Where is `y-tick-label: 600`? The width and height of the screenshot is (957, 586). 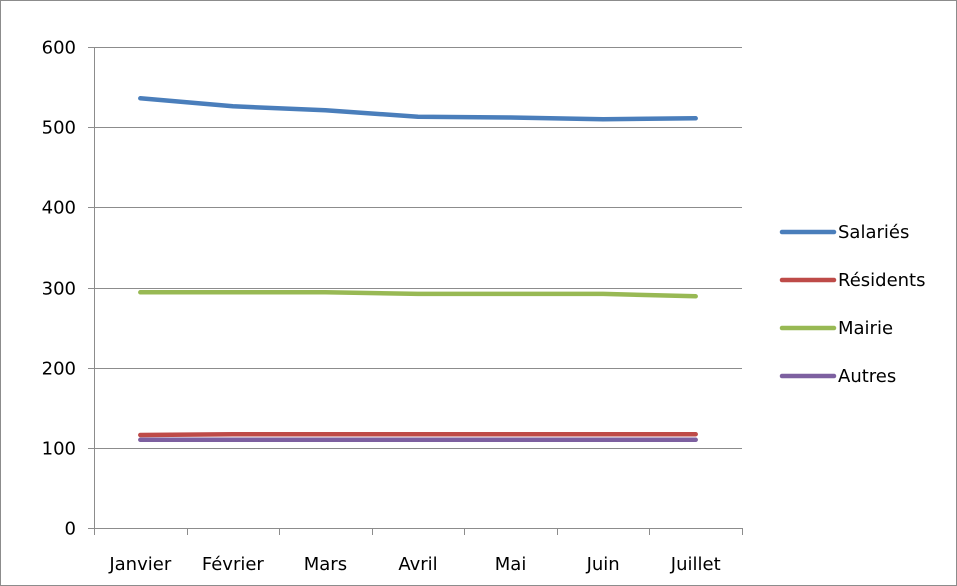
y-tick-label: 600 is located at coordinates (59, 48).